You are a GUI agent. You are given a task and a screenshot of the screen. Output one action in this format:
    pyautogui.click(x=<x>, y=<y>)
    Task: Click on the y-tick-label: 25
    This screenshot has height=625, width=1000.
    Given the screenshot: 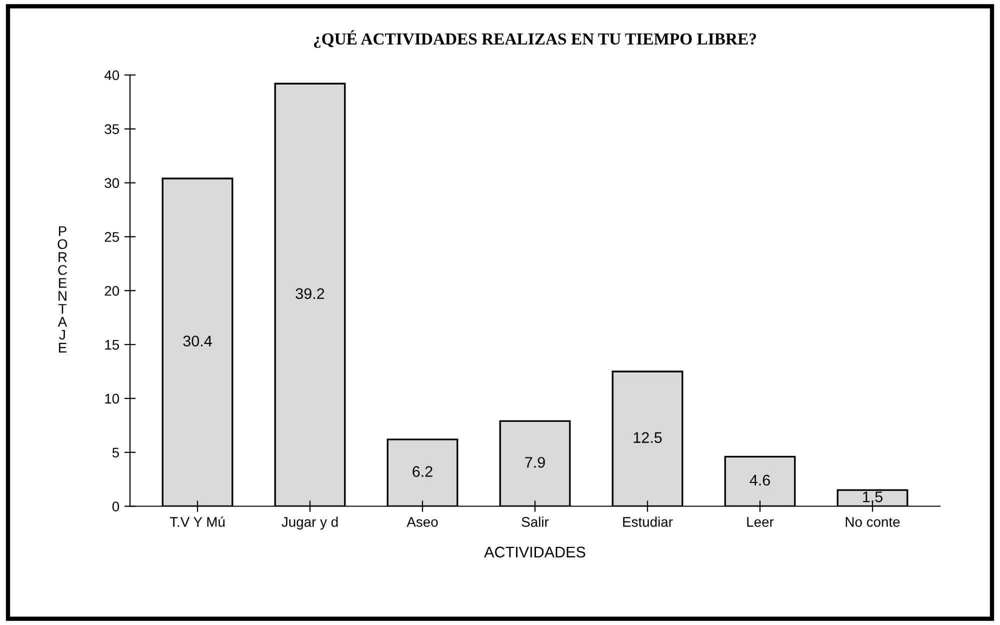 What is the action you would take?
    pyautogui.click(x=112, y=237)
    